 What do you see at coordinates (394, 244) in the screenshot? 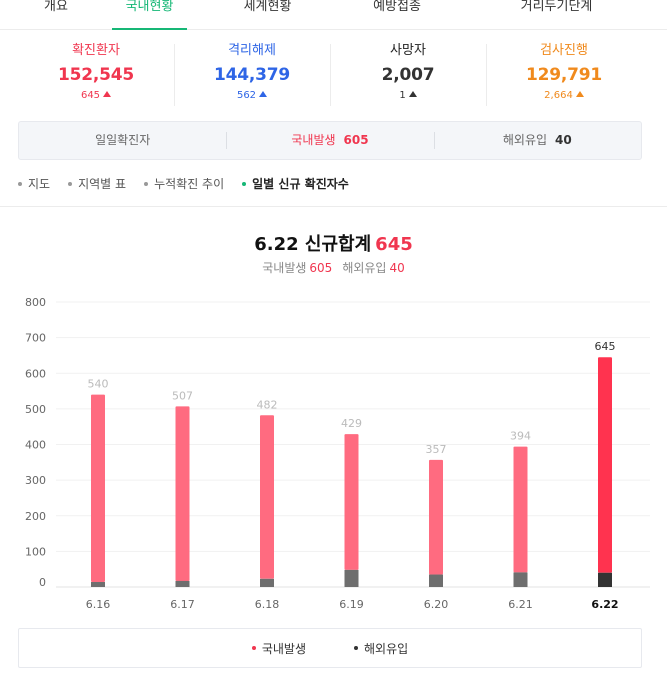
I see `chart-total: 645` at bounding box center [394, 244].